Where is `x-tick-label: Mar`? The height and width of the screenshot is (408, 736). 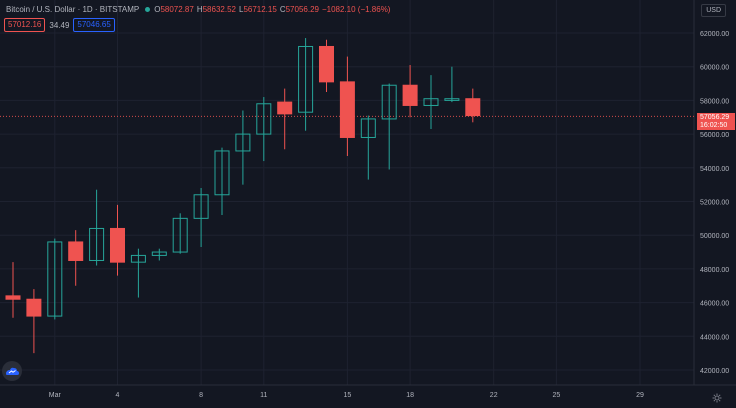 x-tick-label: Mar is located at coordinates (55, 395).